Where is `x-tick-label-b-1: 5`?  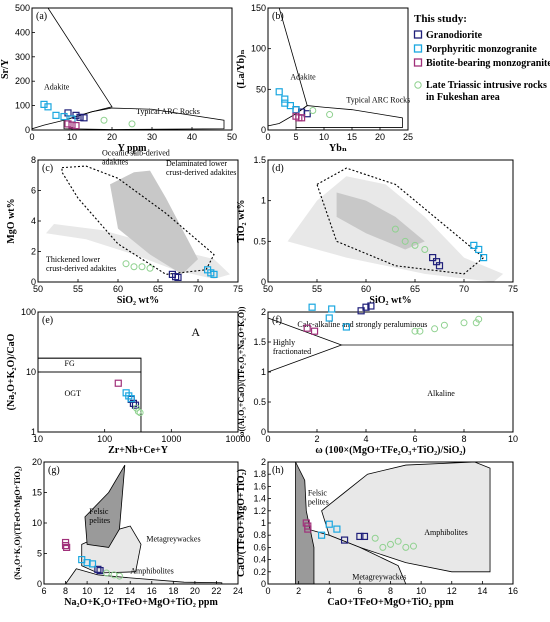
x-tick-label-b-1: 5 is located at coordinates (295, 137).